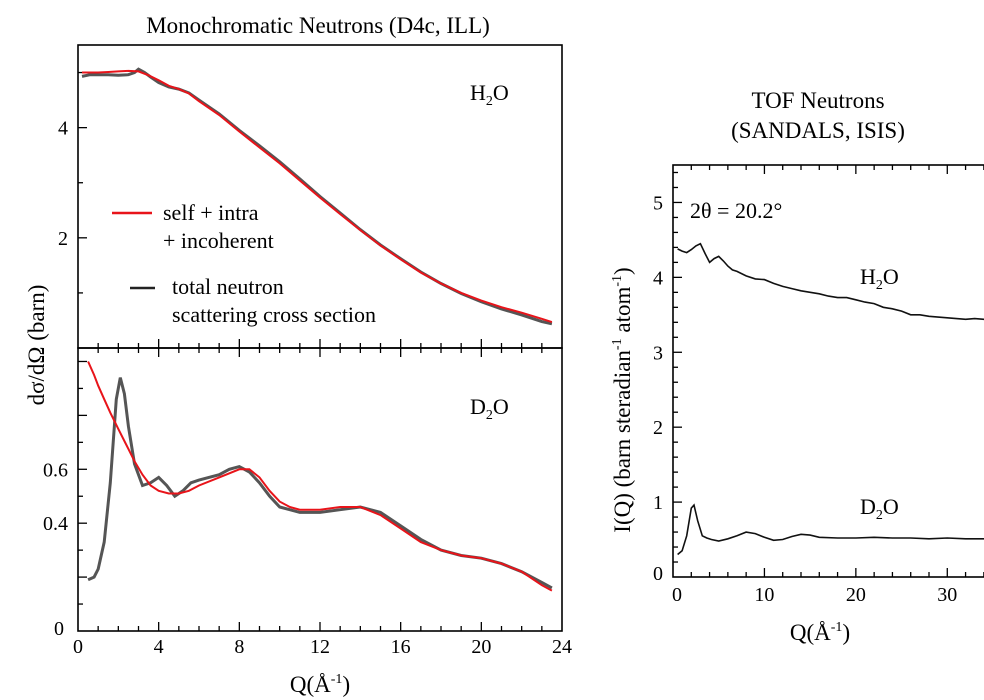  What do you see at coordinates (820, 632) in the screenshot?
I see `right-x-axis-label: Q(Å-1)` at bounding box center [820, 632].